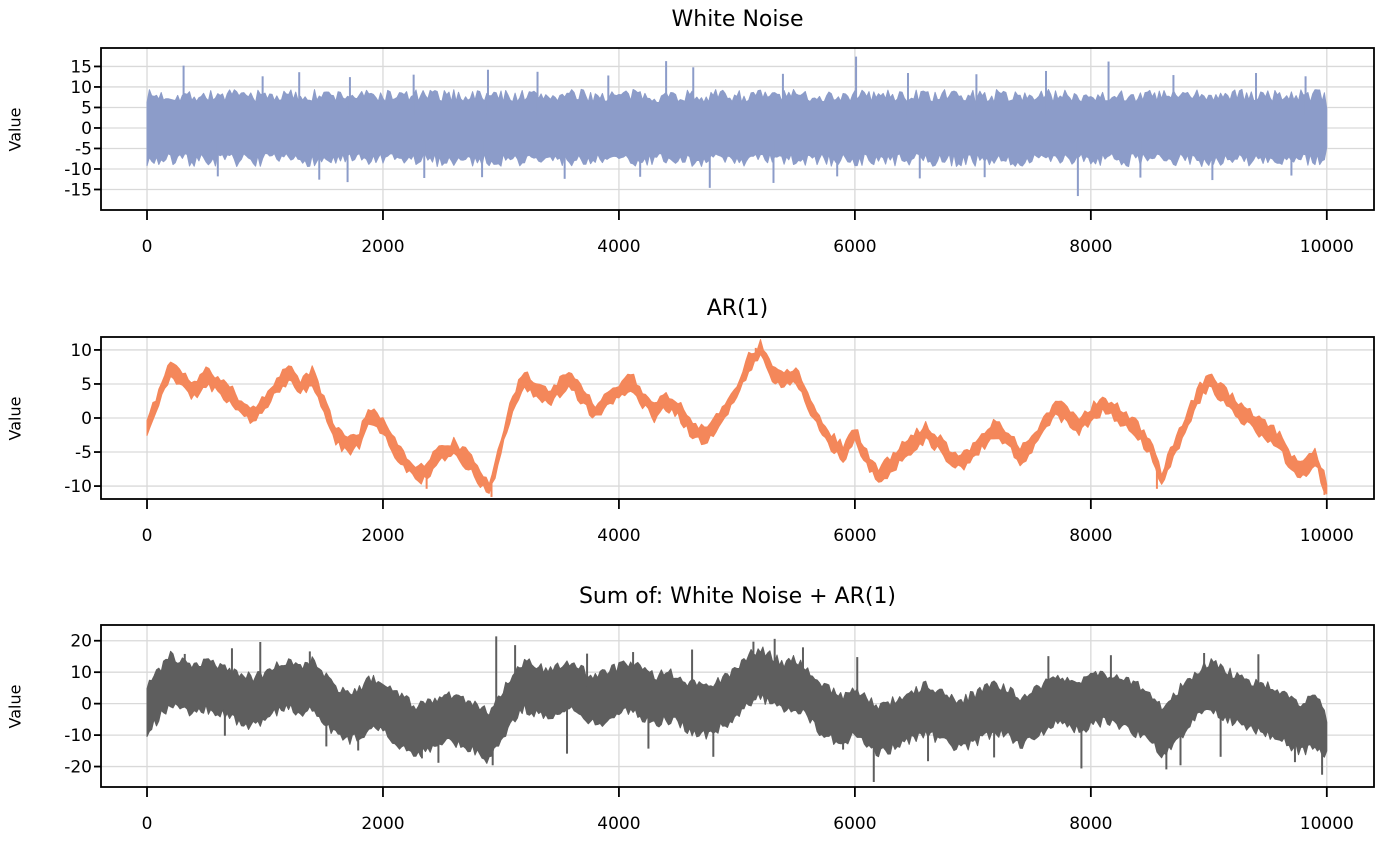  What do you see at coordinates (78, 768) in the screenshot?
I see `y-tick-label: -20` at bounding box center [78, 768].